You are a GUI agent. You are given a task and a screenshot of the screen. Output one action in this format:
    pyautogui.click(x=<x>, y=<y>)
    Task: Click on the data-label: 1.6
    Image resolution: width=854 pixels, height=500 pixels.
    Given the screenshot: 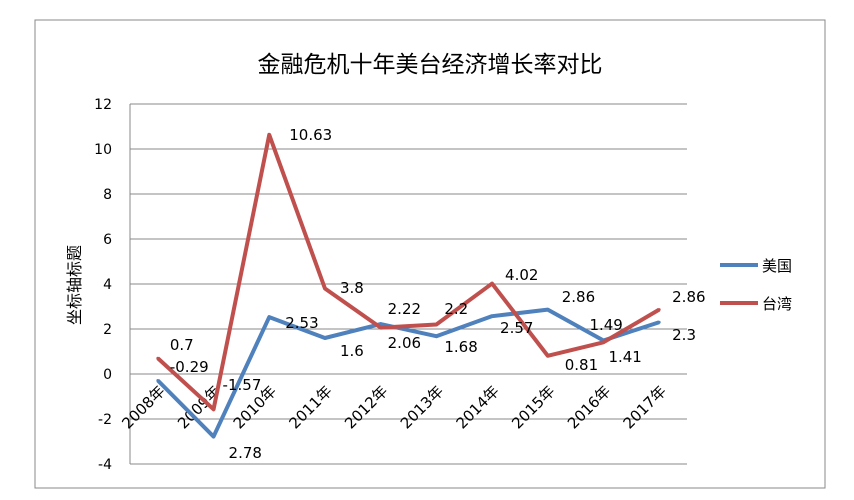 What is the action you would take?
    pyautogui.click(x=352, y=351)
    